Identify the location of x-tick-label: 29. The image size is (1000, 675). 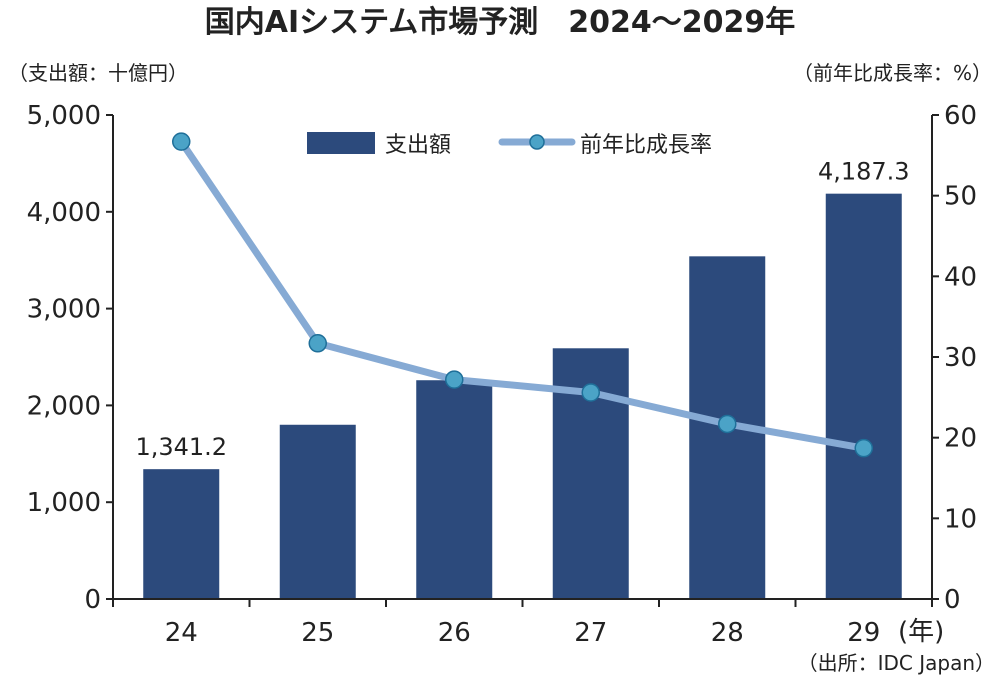
(863, 633).